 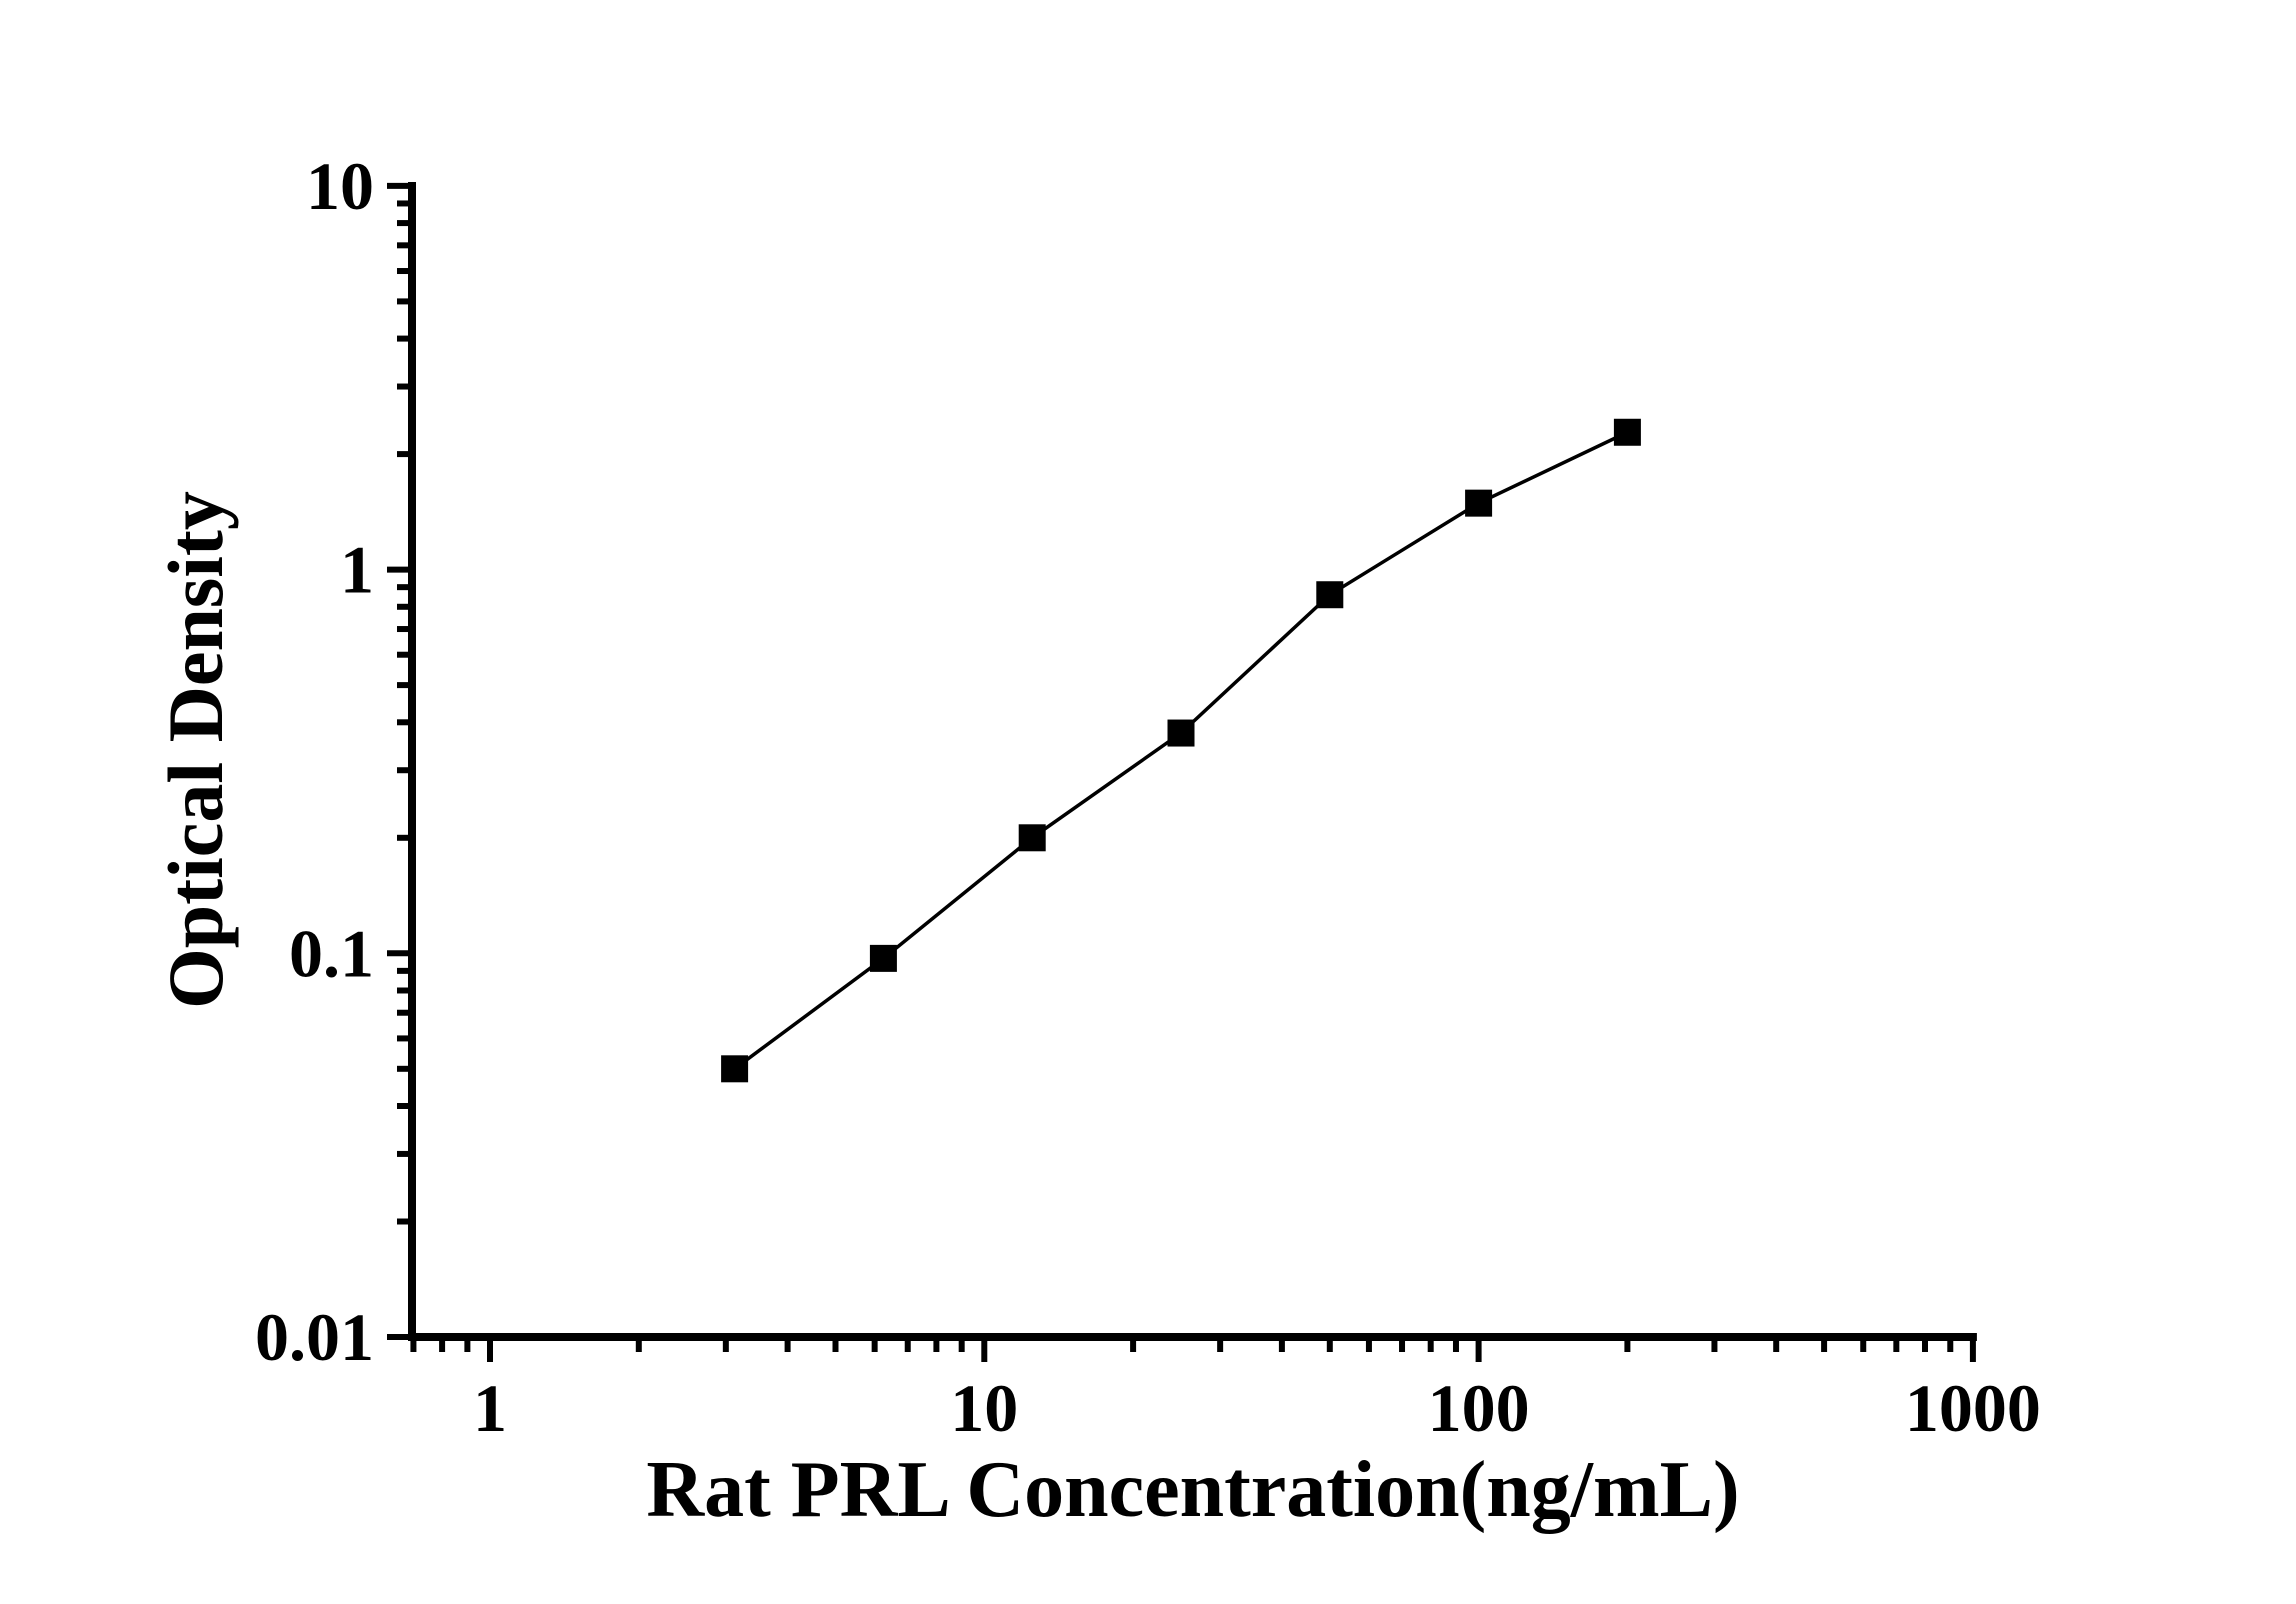 I want to click on x-tick-label: 100, so click(x=1479, y=1408).